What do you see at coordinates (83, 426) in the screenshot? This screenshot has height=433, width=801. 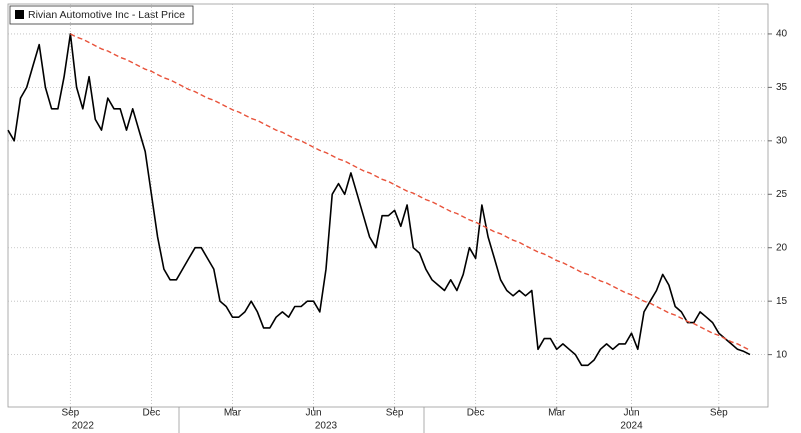 I see `year-label: 2022` at bounding box center [83, 426].